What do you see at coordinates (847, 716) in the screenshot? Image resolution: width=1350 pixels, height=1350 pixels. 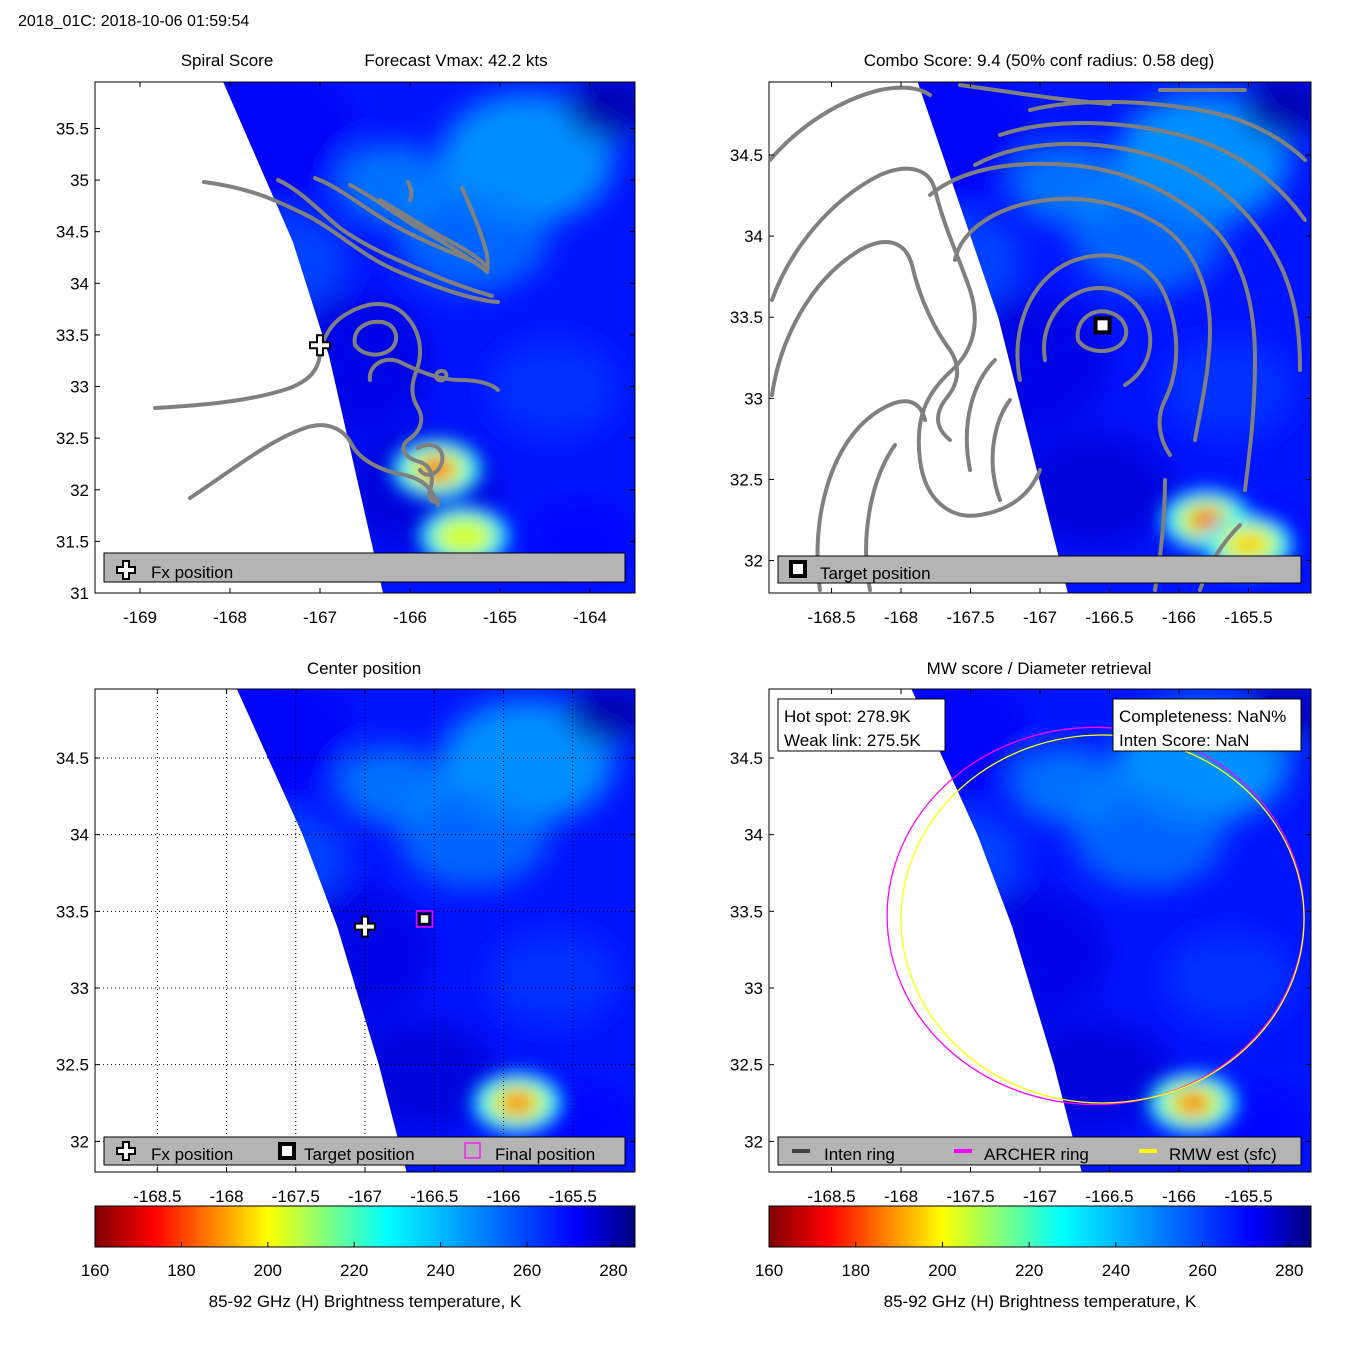 I see `hot-spot-text: Hot spot: 278.9K` at bounding box center [847, 716].